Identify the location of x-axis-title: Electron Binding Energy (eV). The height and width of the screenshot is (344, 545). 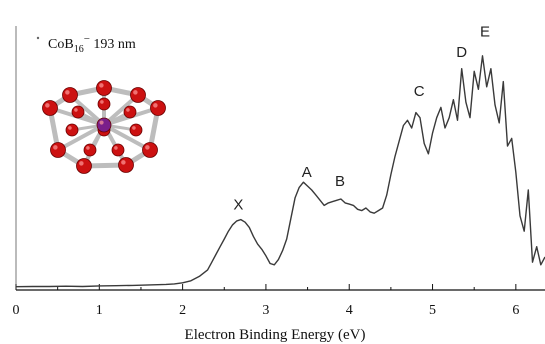
(275, 335).